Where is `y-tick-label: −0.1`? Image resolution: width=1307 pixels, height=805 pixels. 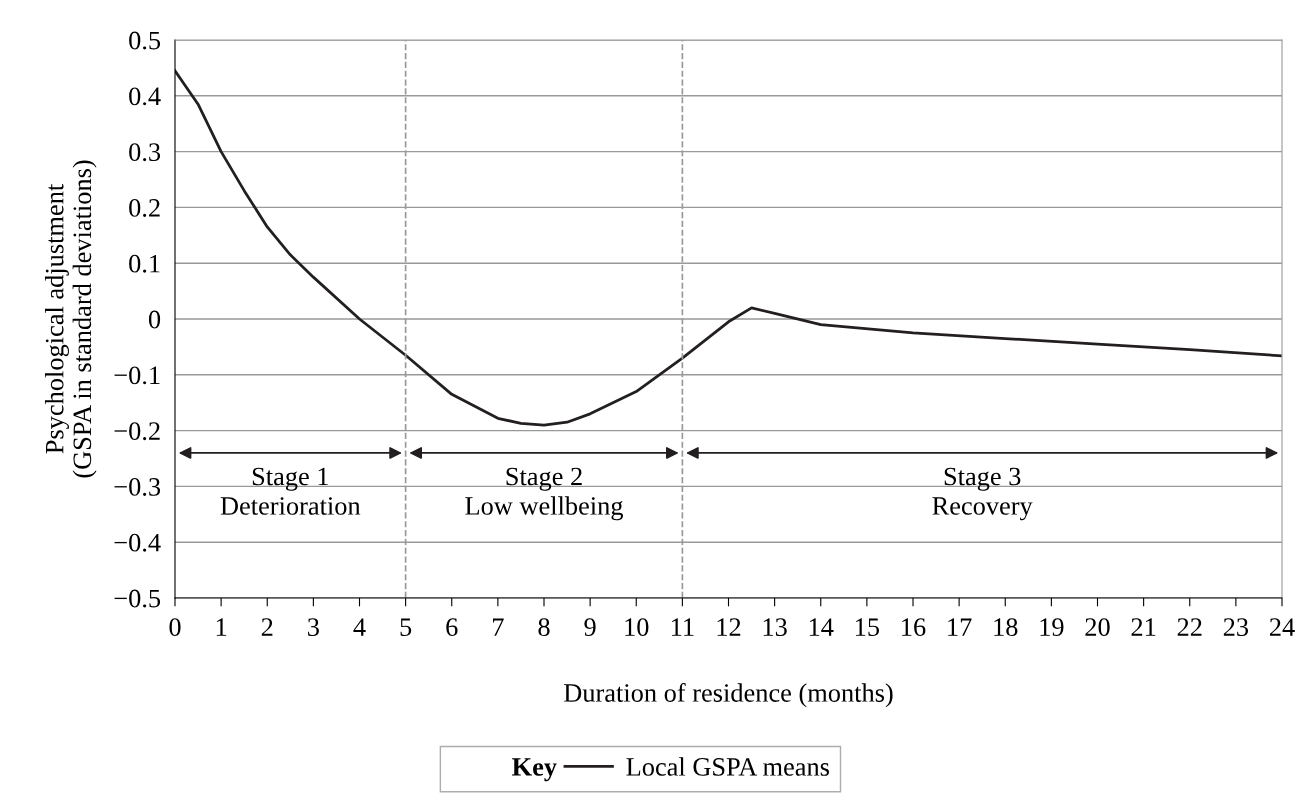 y-tick-label: −0.1 is located at coordinates (137, 375).